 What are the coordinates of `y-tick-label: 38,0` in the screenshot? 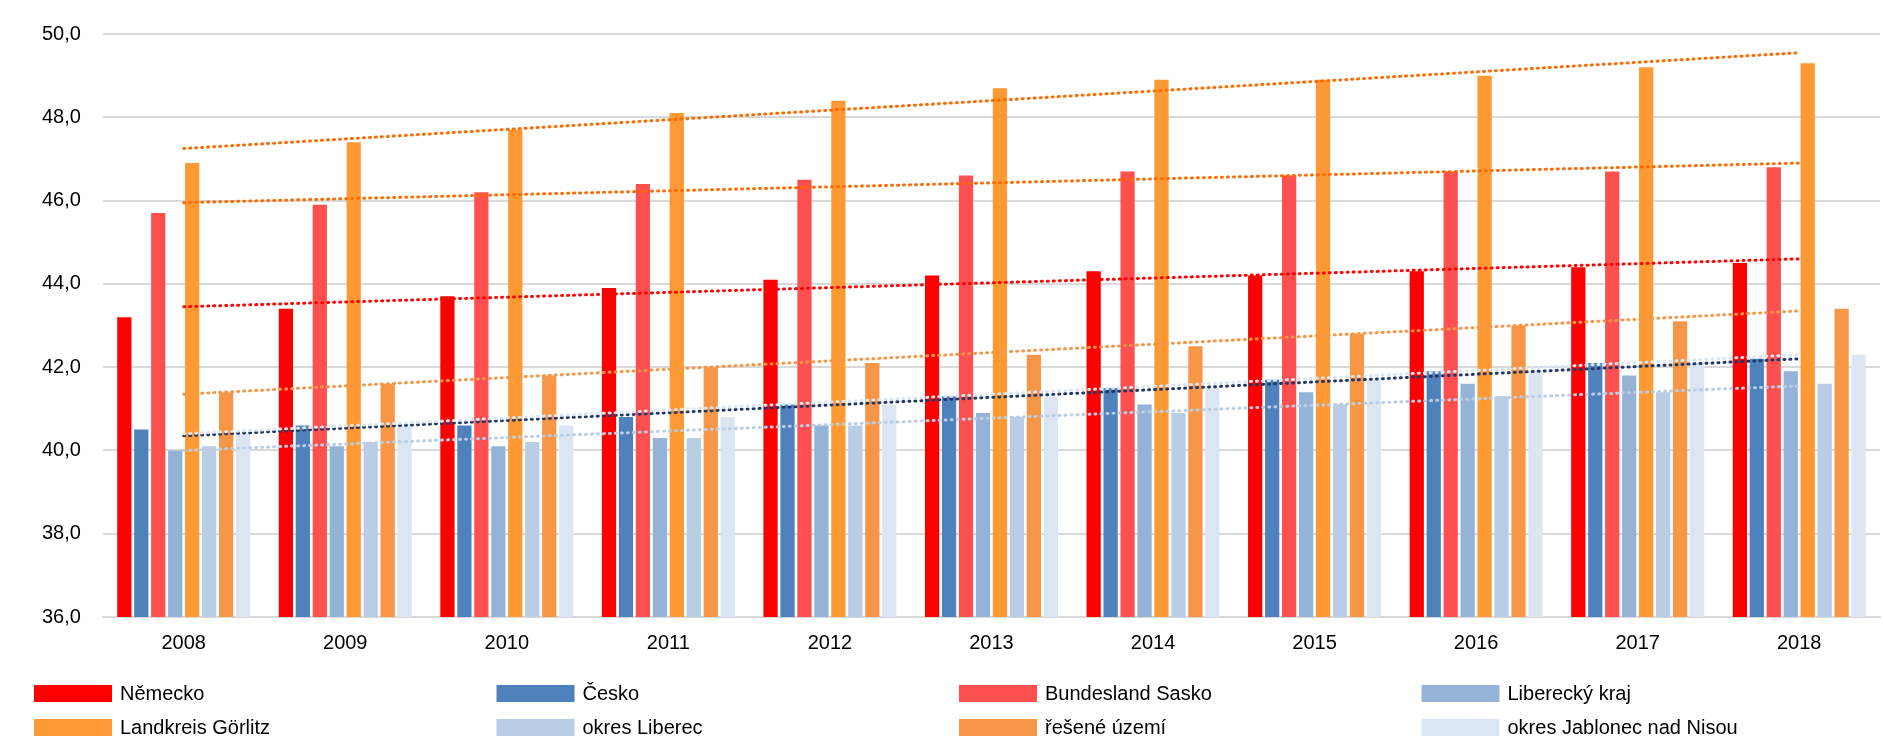 It's located at (61, 532).